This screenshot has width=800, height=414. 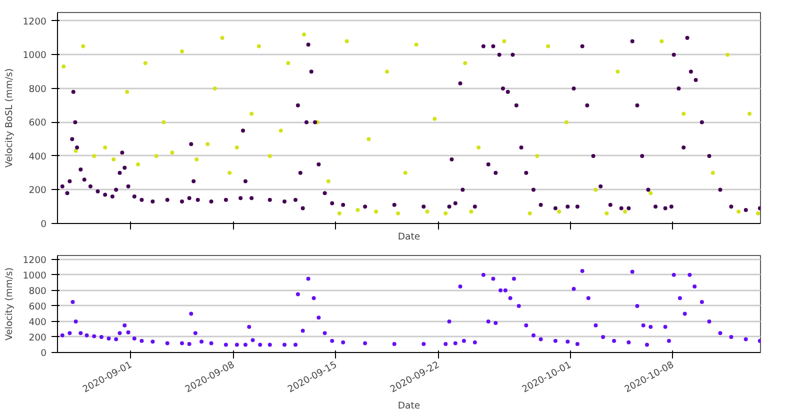 What do you see at coordinates (9, 118) in the screenshot?
I see `y-axis-title: Velocity BoSL (mm/s)` at bounding box center [9, 118].